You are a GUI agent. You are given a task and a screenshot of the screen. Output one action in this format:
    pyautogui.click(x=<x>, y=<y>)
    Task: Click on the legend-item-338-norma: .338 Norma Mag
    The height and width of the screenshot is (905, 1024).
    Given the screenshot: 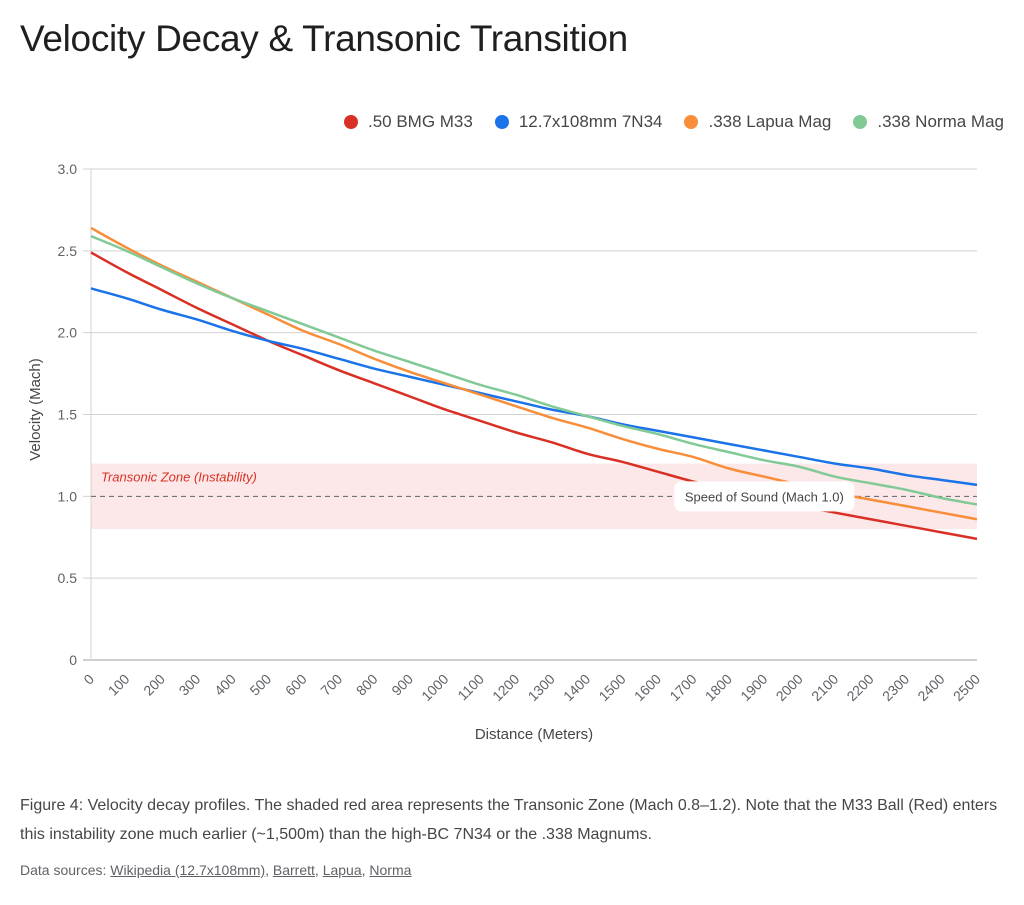 What is the action you would take?
    pyautogui.click(x=928, y=122)
    